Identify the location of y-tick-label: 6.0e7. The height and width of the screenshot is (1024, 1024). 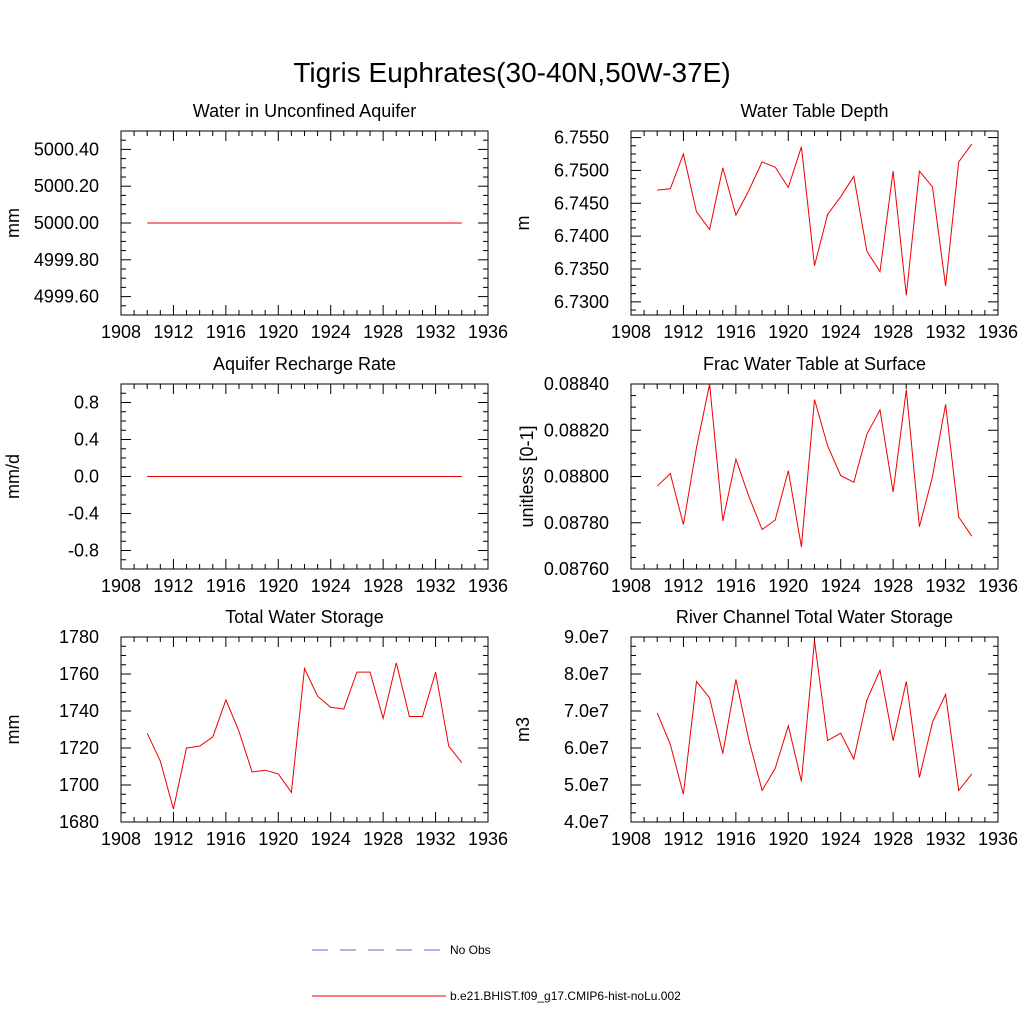
(586, 748).